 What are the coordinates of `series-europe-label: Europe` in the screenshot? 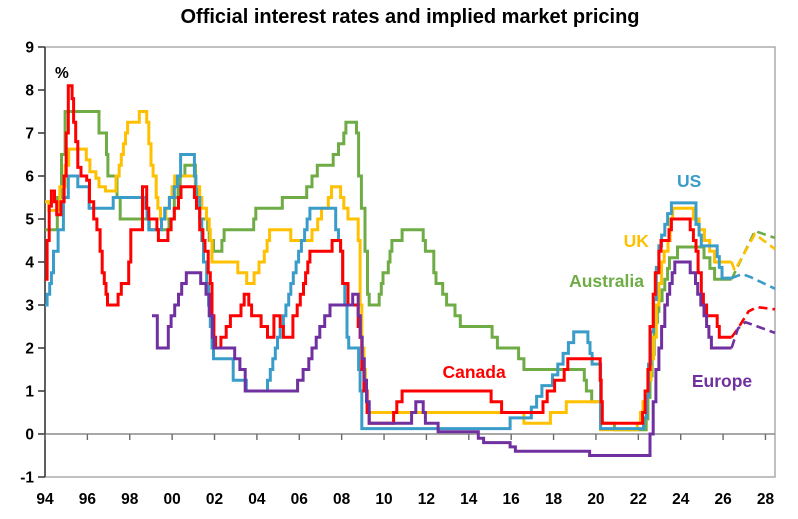 It's located at (722, 381).